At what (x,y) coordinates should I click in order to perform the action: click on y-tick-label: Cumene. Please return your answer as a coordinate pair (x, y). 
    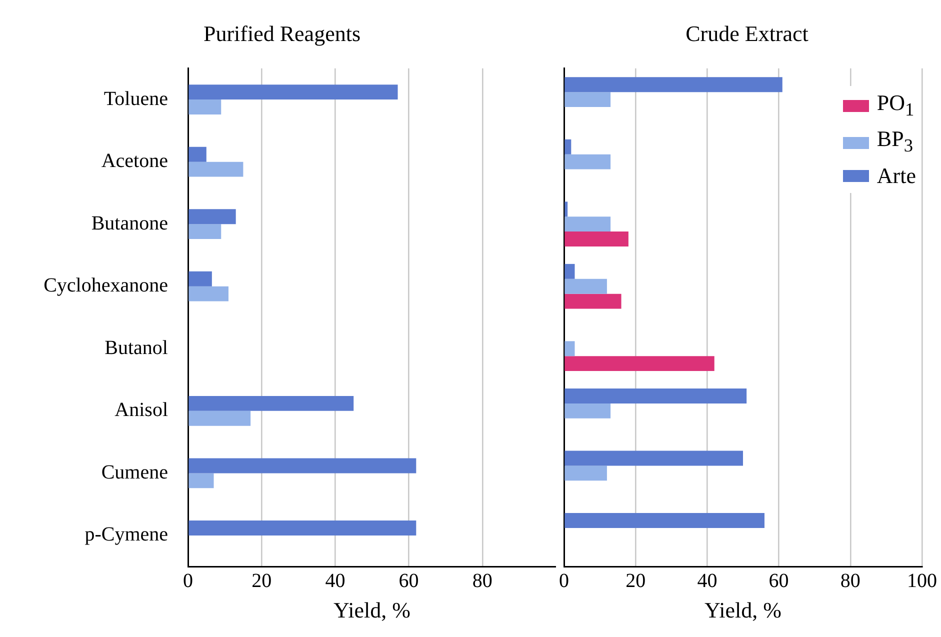
    Looking at the image, I should click on (134, 472).